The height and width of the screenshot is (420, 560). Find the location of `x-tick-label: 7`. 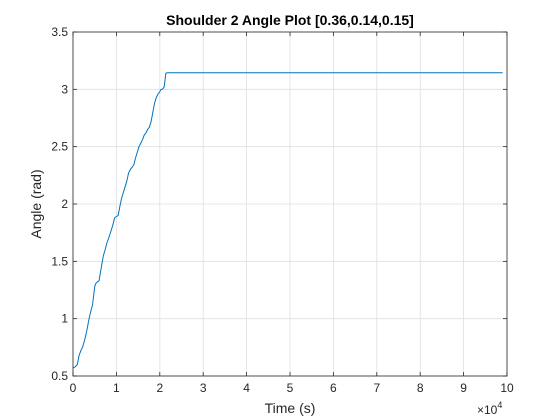

x-tick-label: 7 is located at coordinates (376, 388).